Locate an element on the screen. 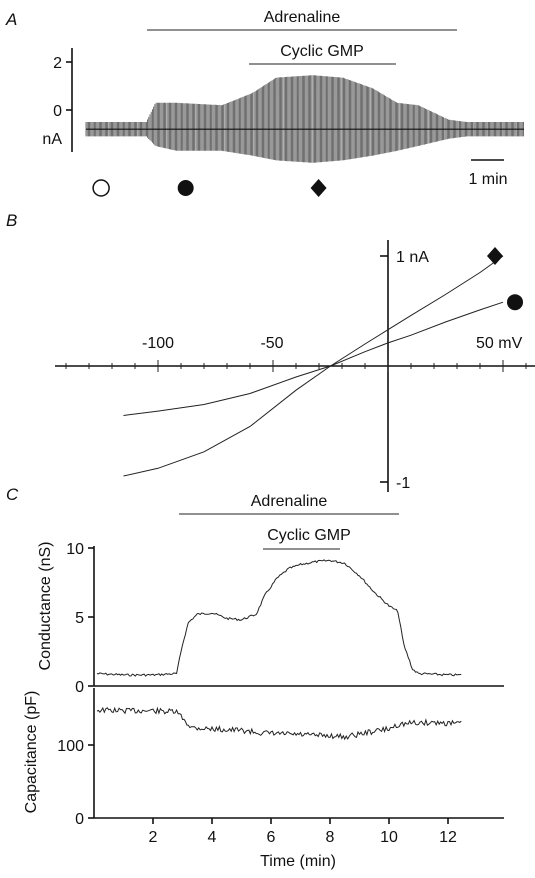  panel-b-x-tick-label-neg50: -50 is located at coordinates (271, 343).